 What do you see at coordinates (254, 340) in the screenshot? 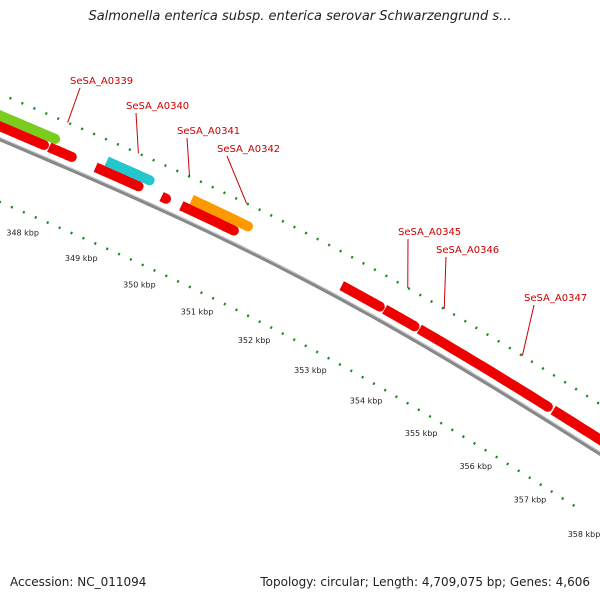
I see `scale-tick-label: 352 kbp` at bounding box center [254, 340].